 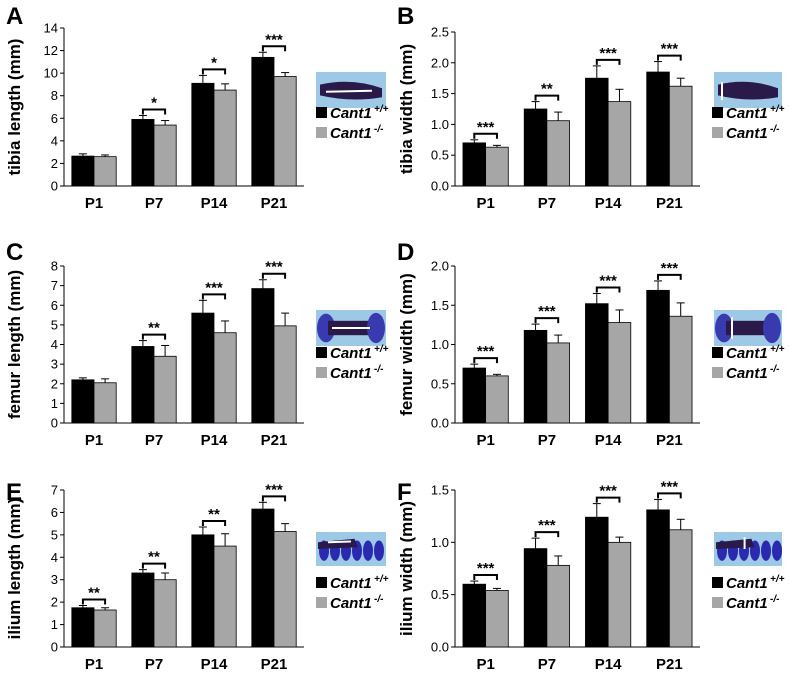 I want to click on legend: Cant1 +/+Cant1 -/-, so click(x=748, y=593).